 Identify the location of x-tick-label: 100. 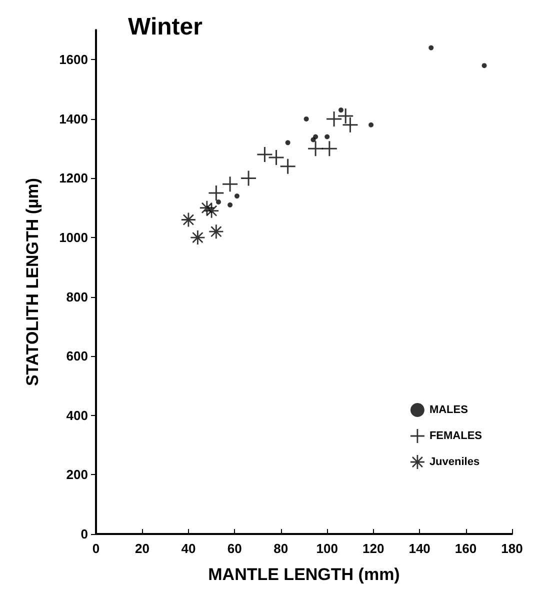
(327, 548).